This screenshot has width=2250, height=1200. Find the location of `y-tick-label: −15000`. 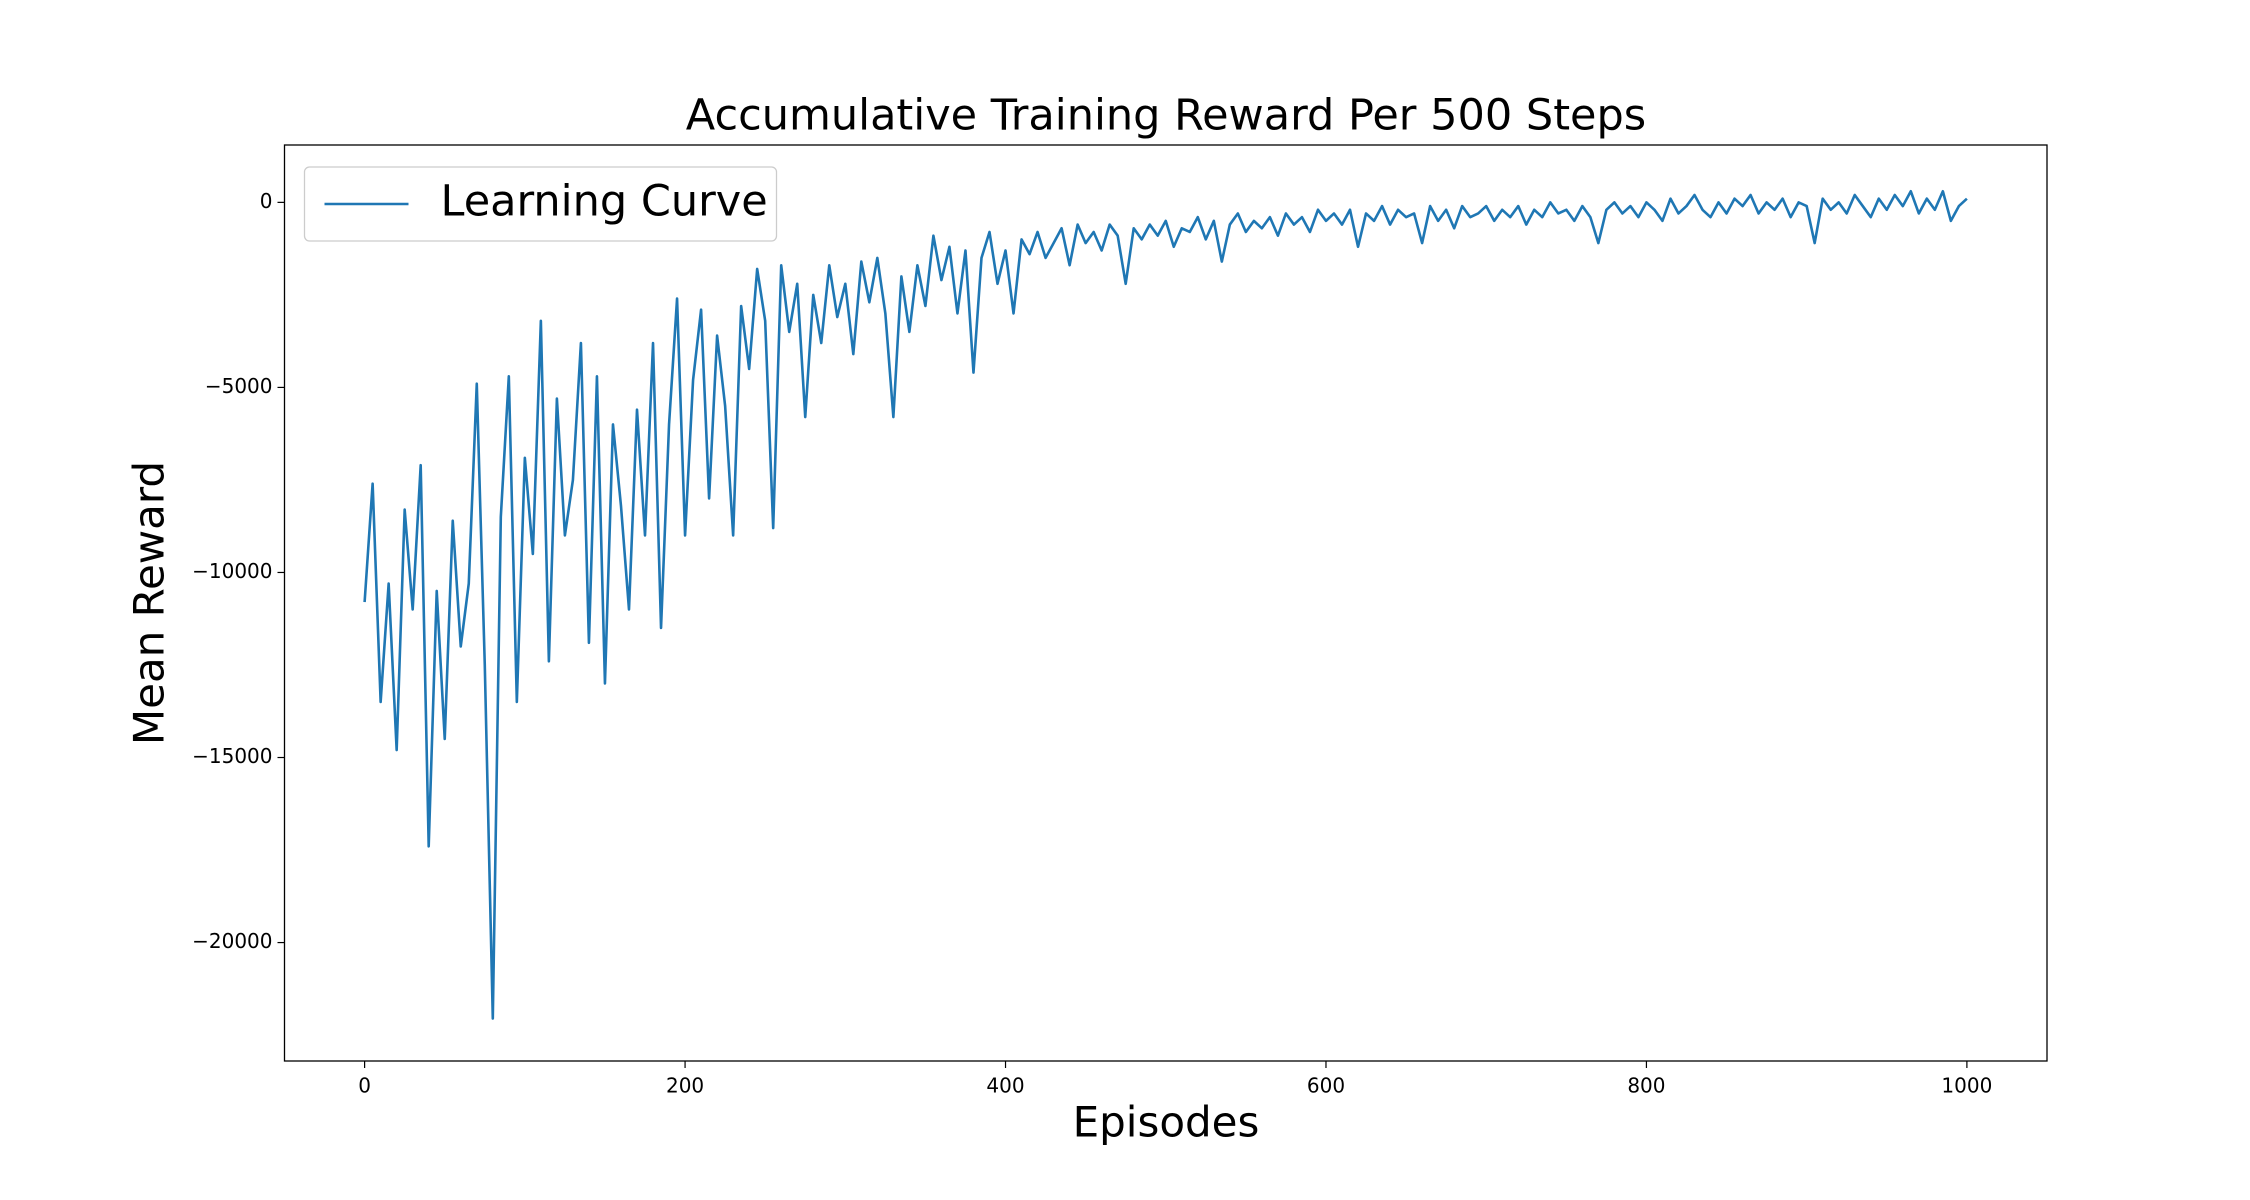

y-tick-label: −15000 is located at coordinates (232, 756).